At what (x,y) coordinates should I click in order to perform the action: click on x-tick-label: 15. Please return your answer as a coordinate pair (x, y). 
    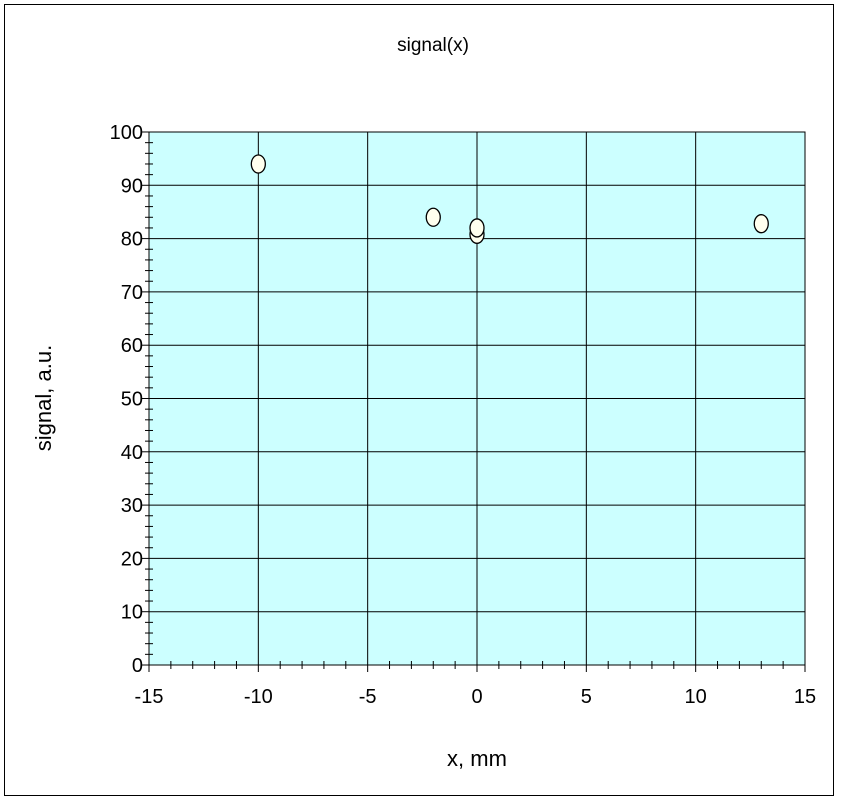
    Looking at the image, I should click on (805, 697).